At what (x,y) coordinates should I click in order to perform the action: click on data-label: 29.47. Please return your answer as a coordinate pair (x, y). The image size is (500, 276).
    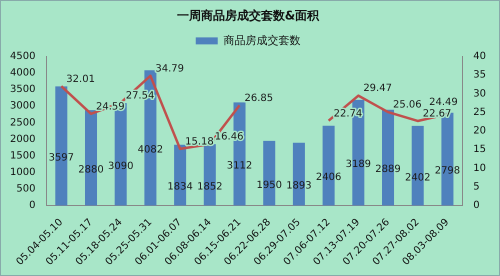
    Looking at the image, I should click on (377, 88).